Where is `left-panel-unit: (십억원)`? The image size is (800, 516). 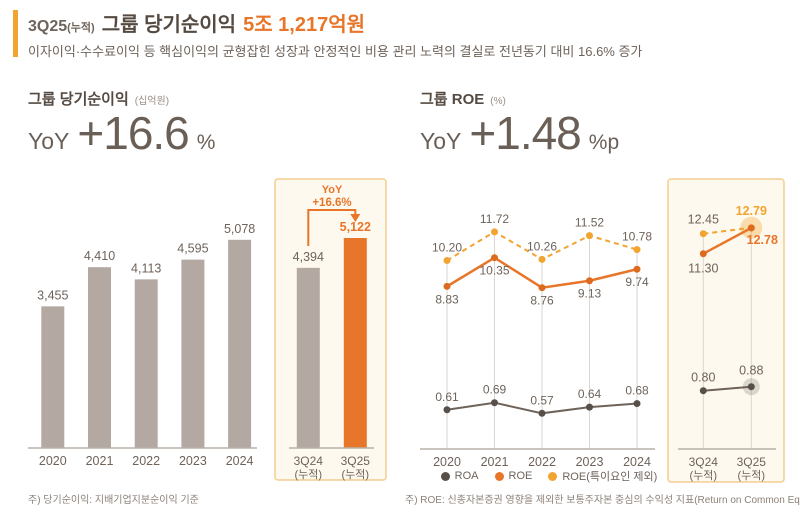 left-panel-unit: (십억원) is located at coordinates (152, 101).